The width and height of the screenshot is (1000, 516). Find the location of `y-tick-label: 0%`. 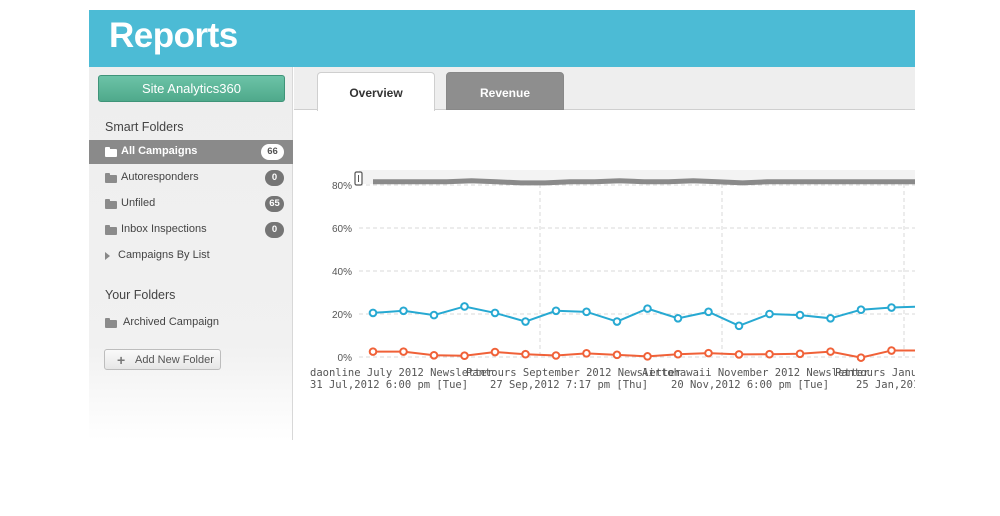

y-tick-label: 0% is located at coordinates (345, 358).